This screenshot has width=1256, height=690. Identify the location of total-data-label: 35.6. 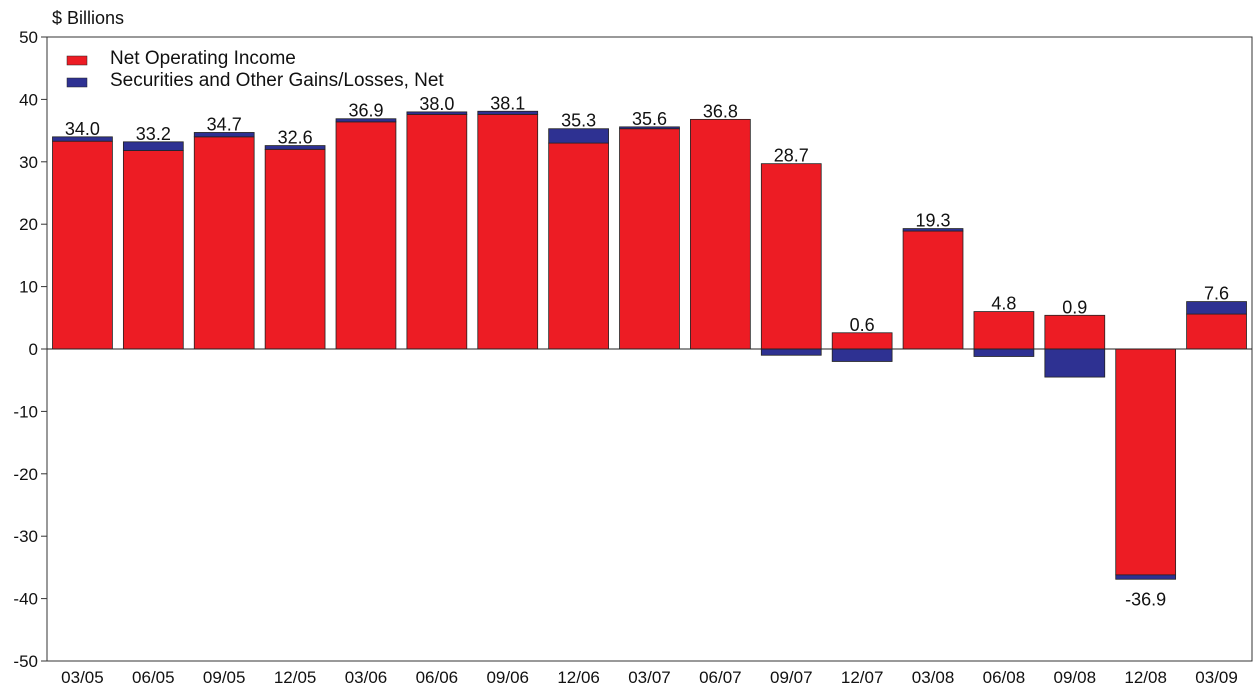
(649, 119).